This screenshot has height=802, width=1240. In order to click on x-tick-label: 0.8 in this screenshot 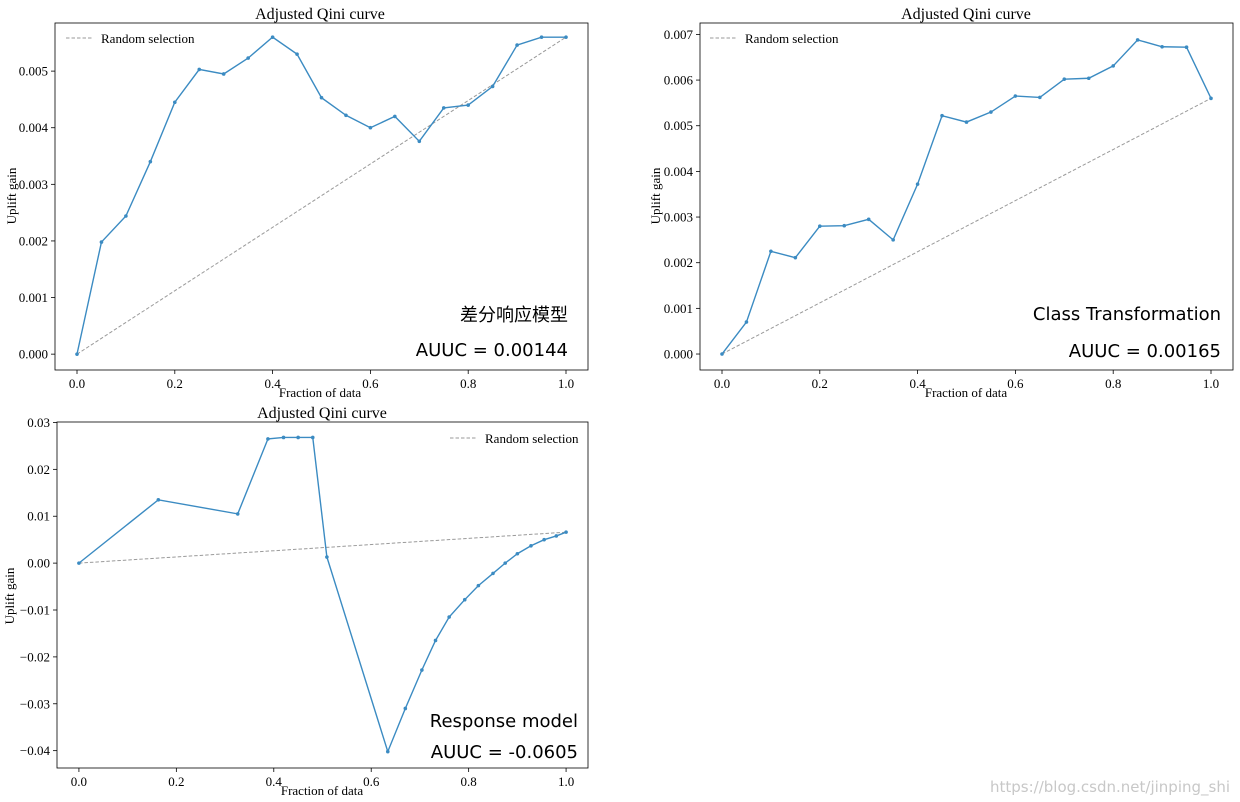, I will do `click(1113, 383)`.